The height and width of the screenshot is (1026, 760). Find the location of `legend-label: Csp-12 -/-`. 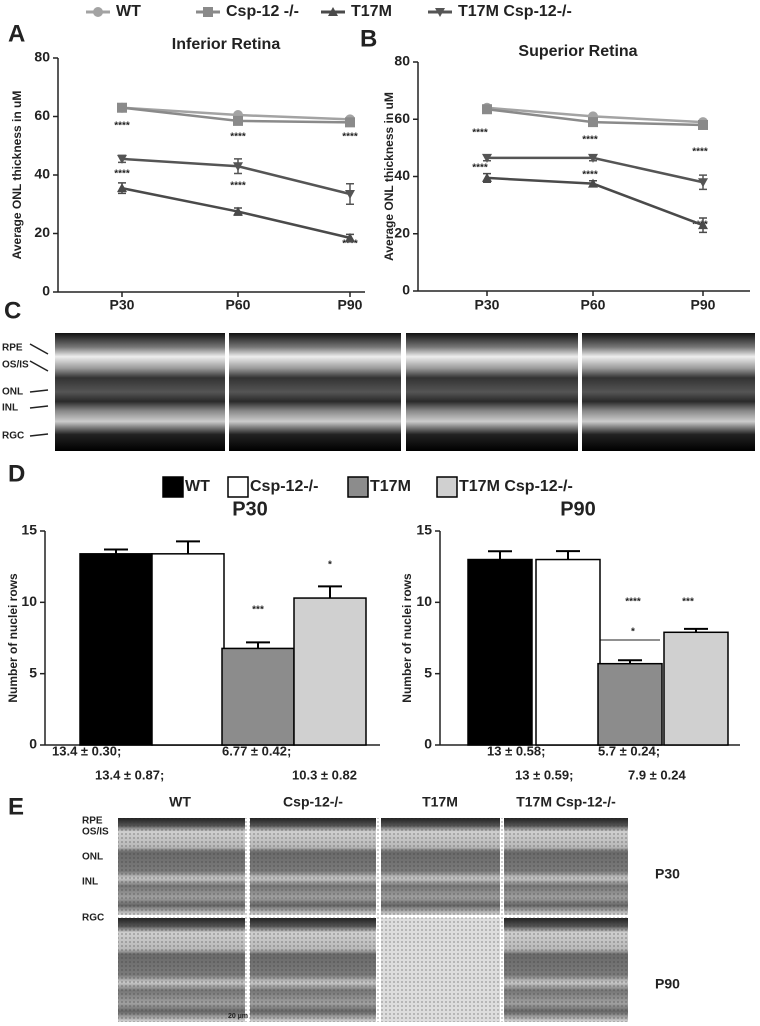

legend-label: Csp-12 -/- is located at coordinates (262, 11).